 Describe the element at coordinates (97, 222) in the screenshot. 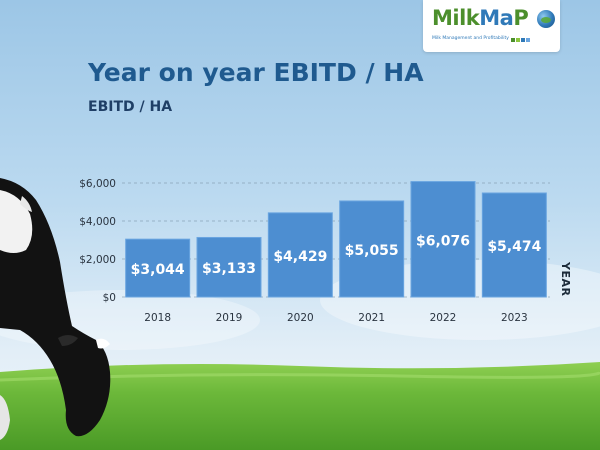

I see `y-tick-label: $4,000` at that location.